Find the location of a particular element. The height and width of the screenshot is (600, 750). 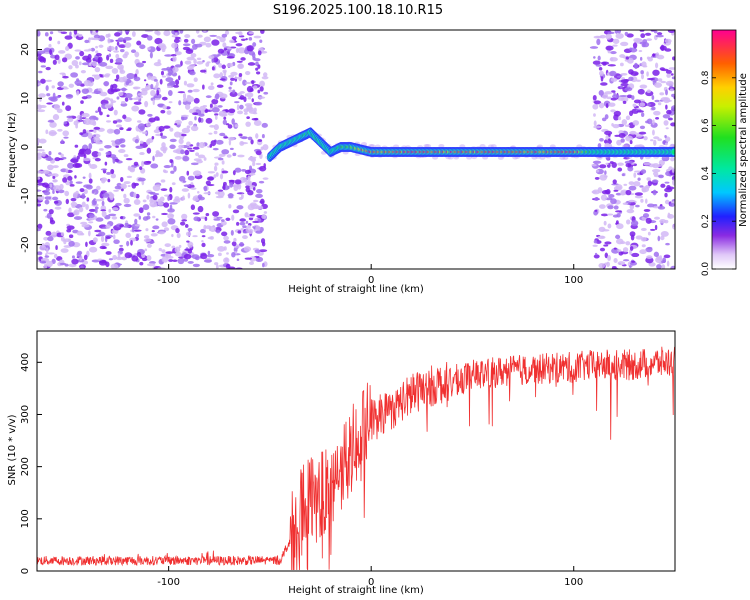

x-tick-label: 0 is located at coordinates (371, 280).